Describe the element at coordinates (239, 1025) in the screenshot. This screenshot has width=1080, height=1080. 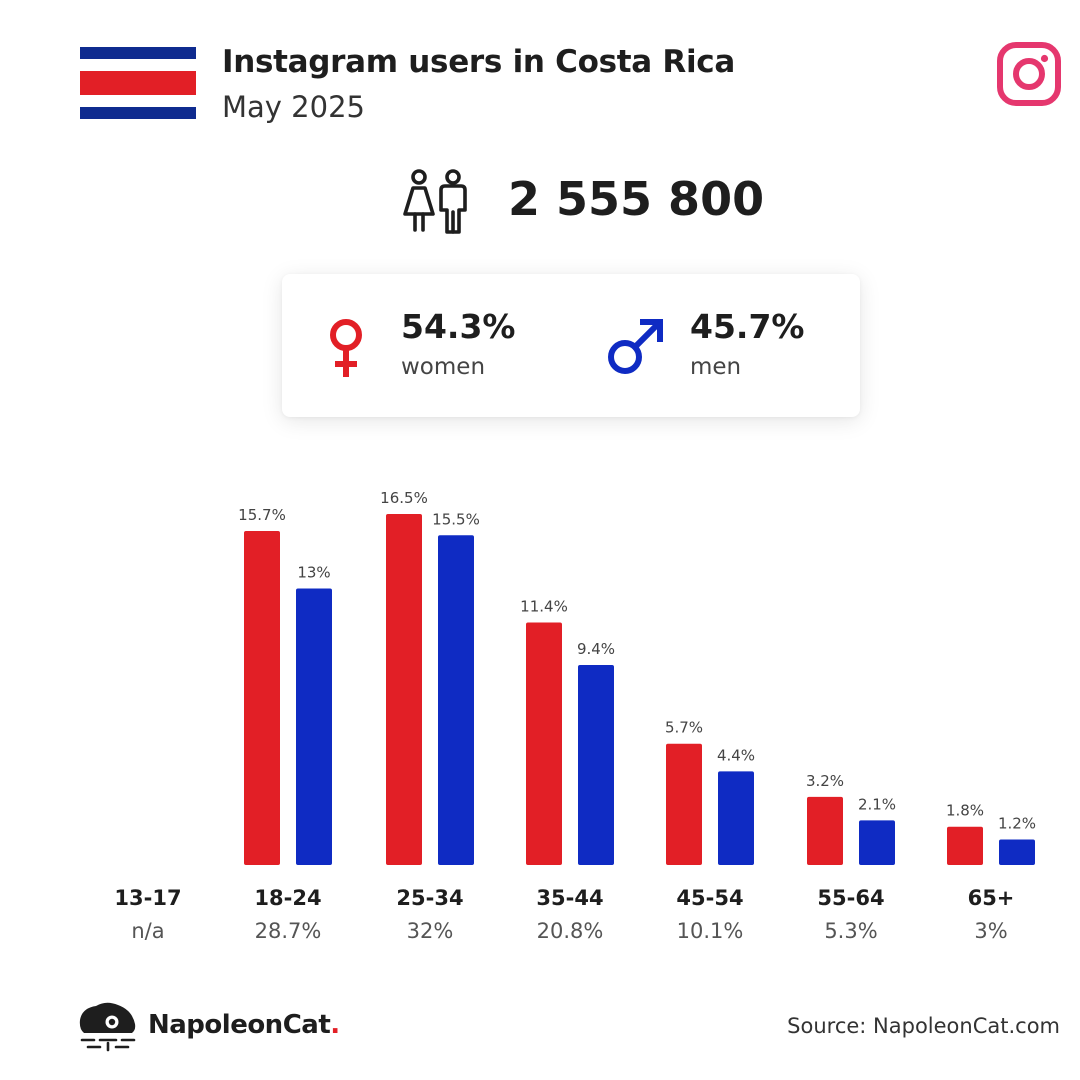
I see `brand-name-text: NapoleonCat` at that location.